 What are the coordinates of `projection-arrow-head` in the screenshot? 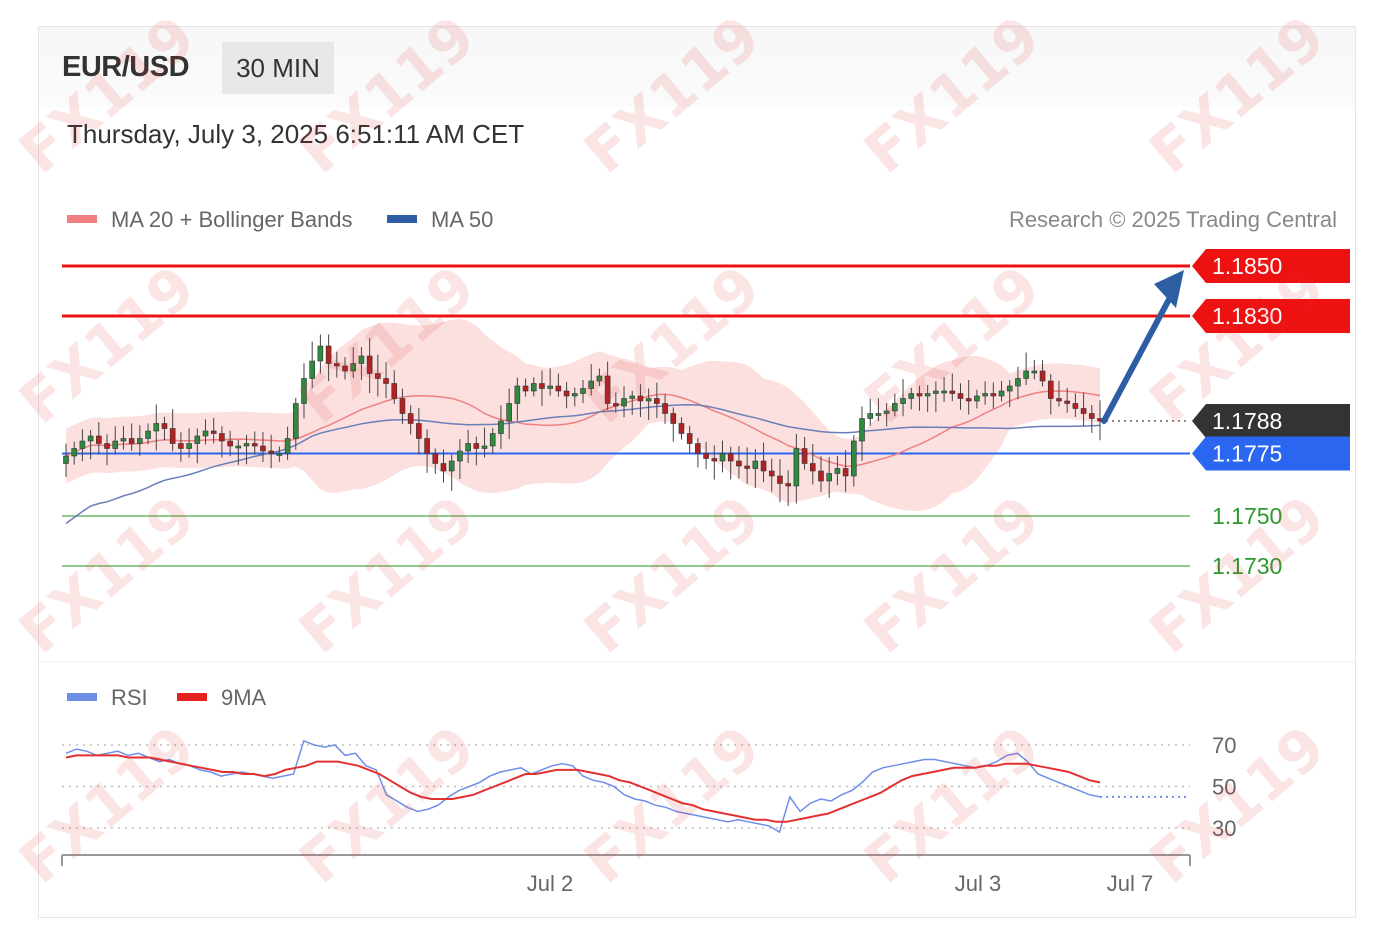 It's located at (1169, 289).